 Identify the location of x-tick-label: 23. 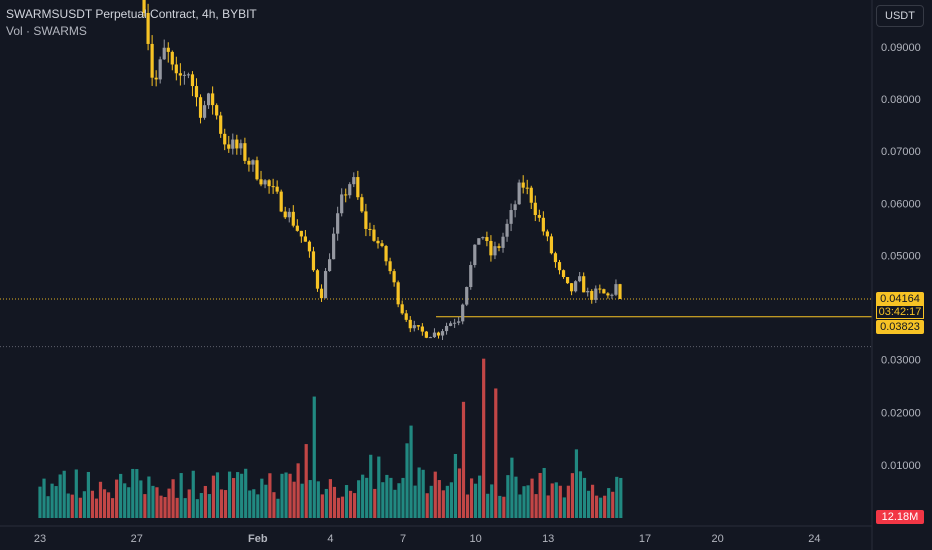
(40, 539).